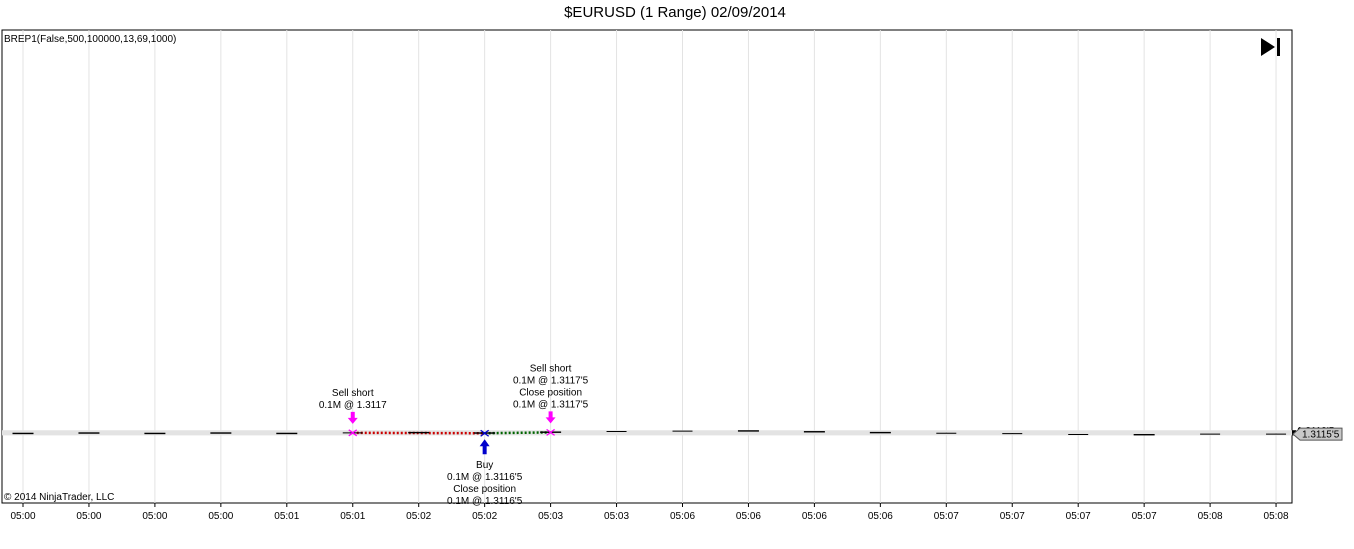  What do you see at coordinates (90, 39) in the screenshot?
I see `indicator-label: BREP1(False,500,100000,13,69,1000)` at bounding box center [90, 39].